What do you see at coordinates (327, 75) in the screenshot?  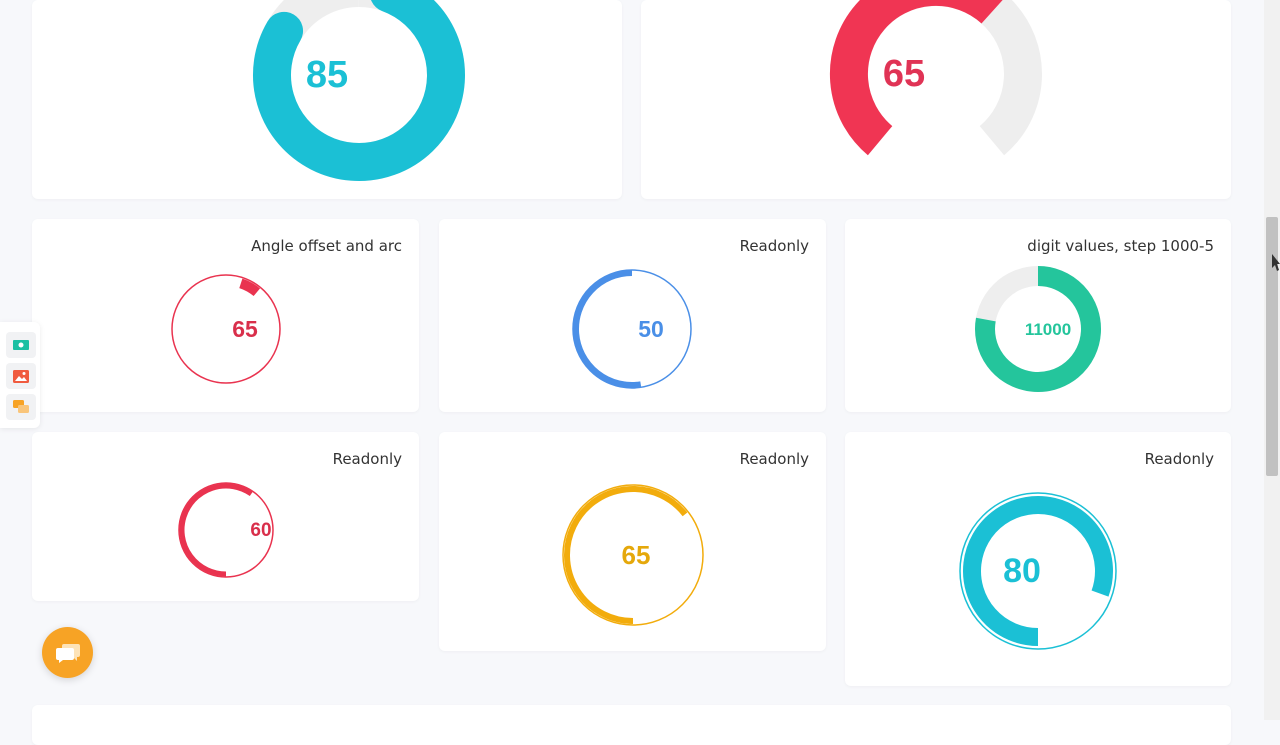 I see `knob-value: 85` at bounding box center [327, 75].